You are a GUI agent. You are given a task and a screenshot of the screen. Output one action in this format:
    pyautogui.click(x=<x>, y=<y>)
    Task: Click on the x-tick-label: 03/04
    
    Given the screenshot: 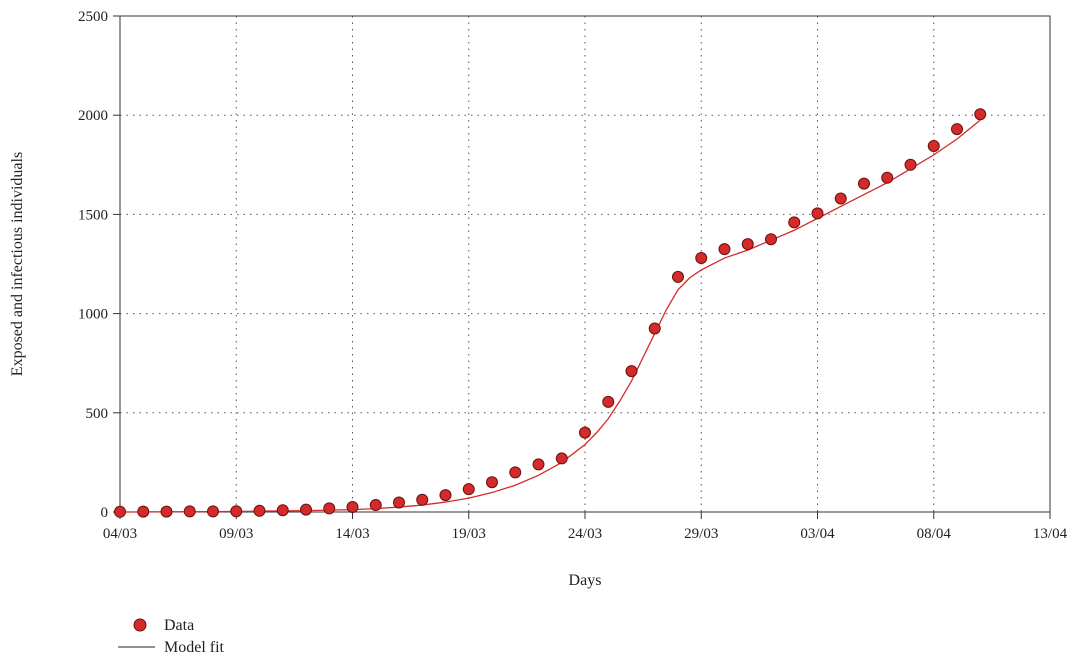 What is the action you would take?
    pyautogui.click(x=817, y=534)
    